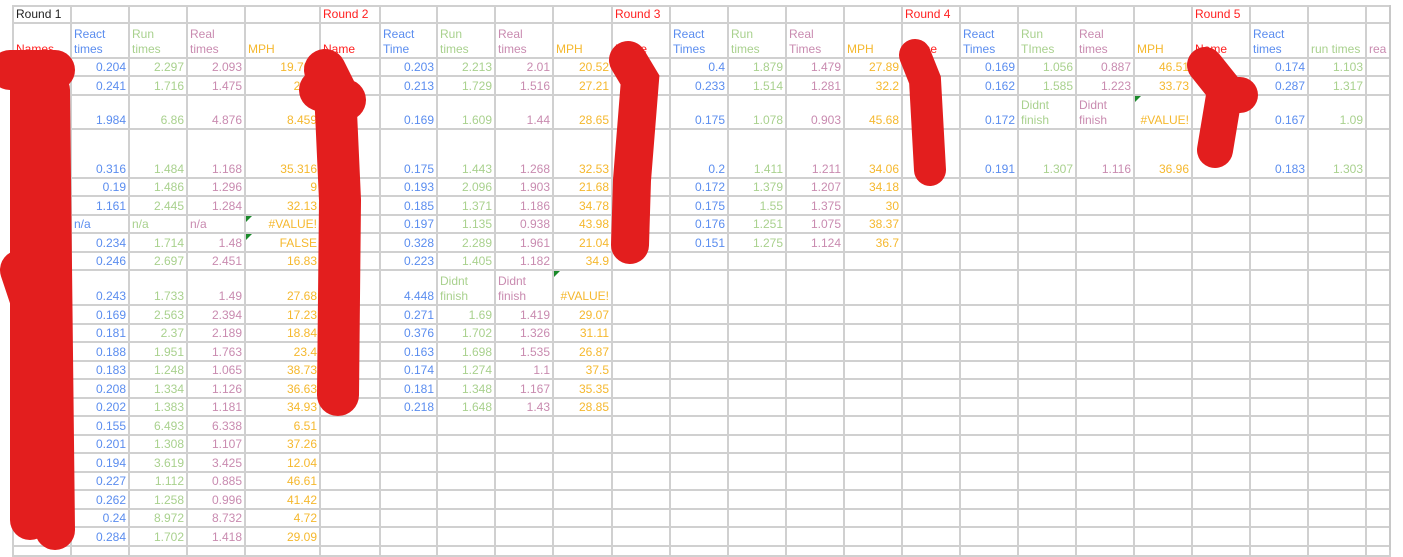 Image resolution: width=1403 pixels, height=557 pixels. Describe the element at coordinates (1279, 40) in the screenshot. I see `column-header-react: React times` at that location.